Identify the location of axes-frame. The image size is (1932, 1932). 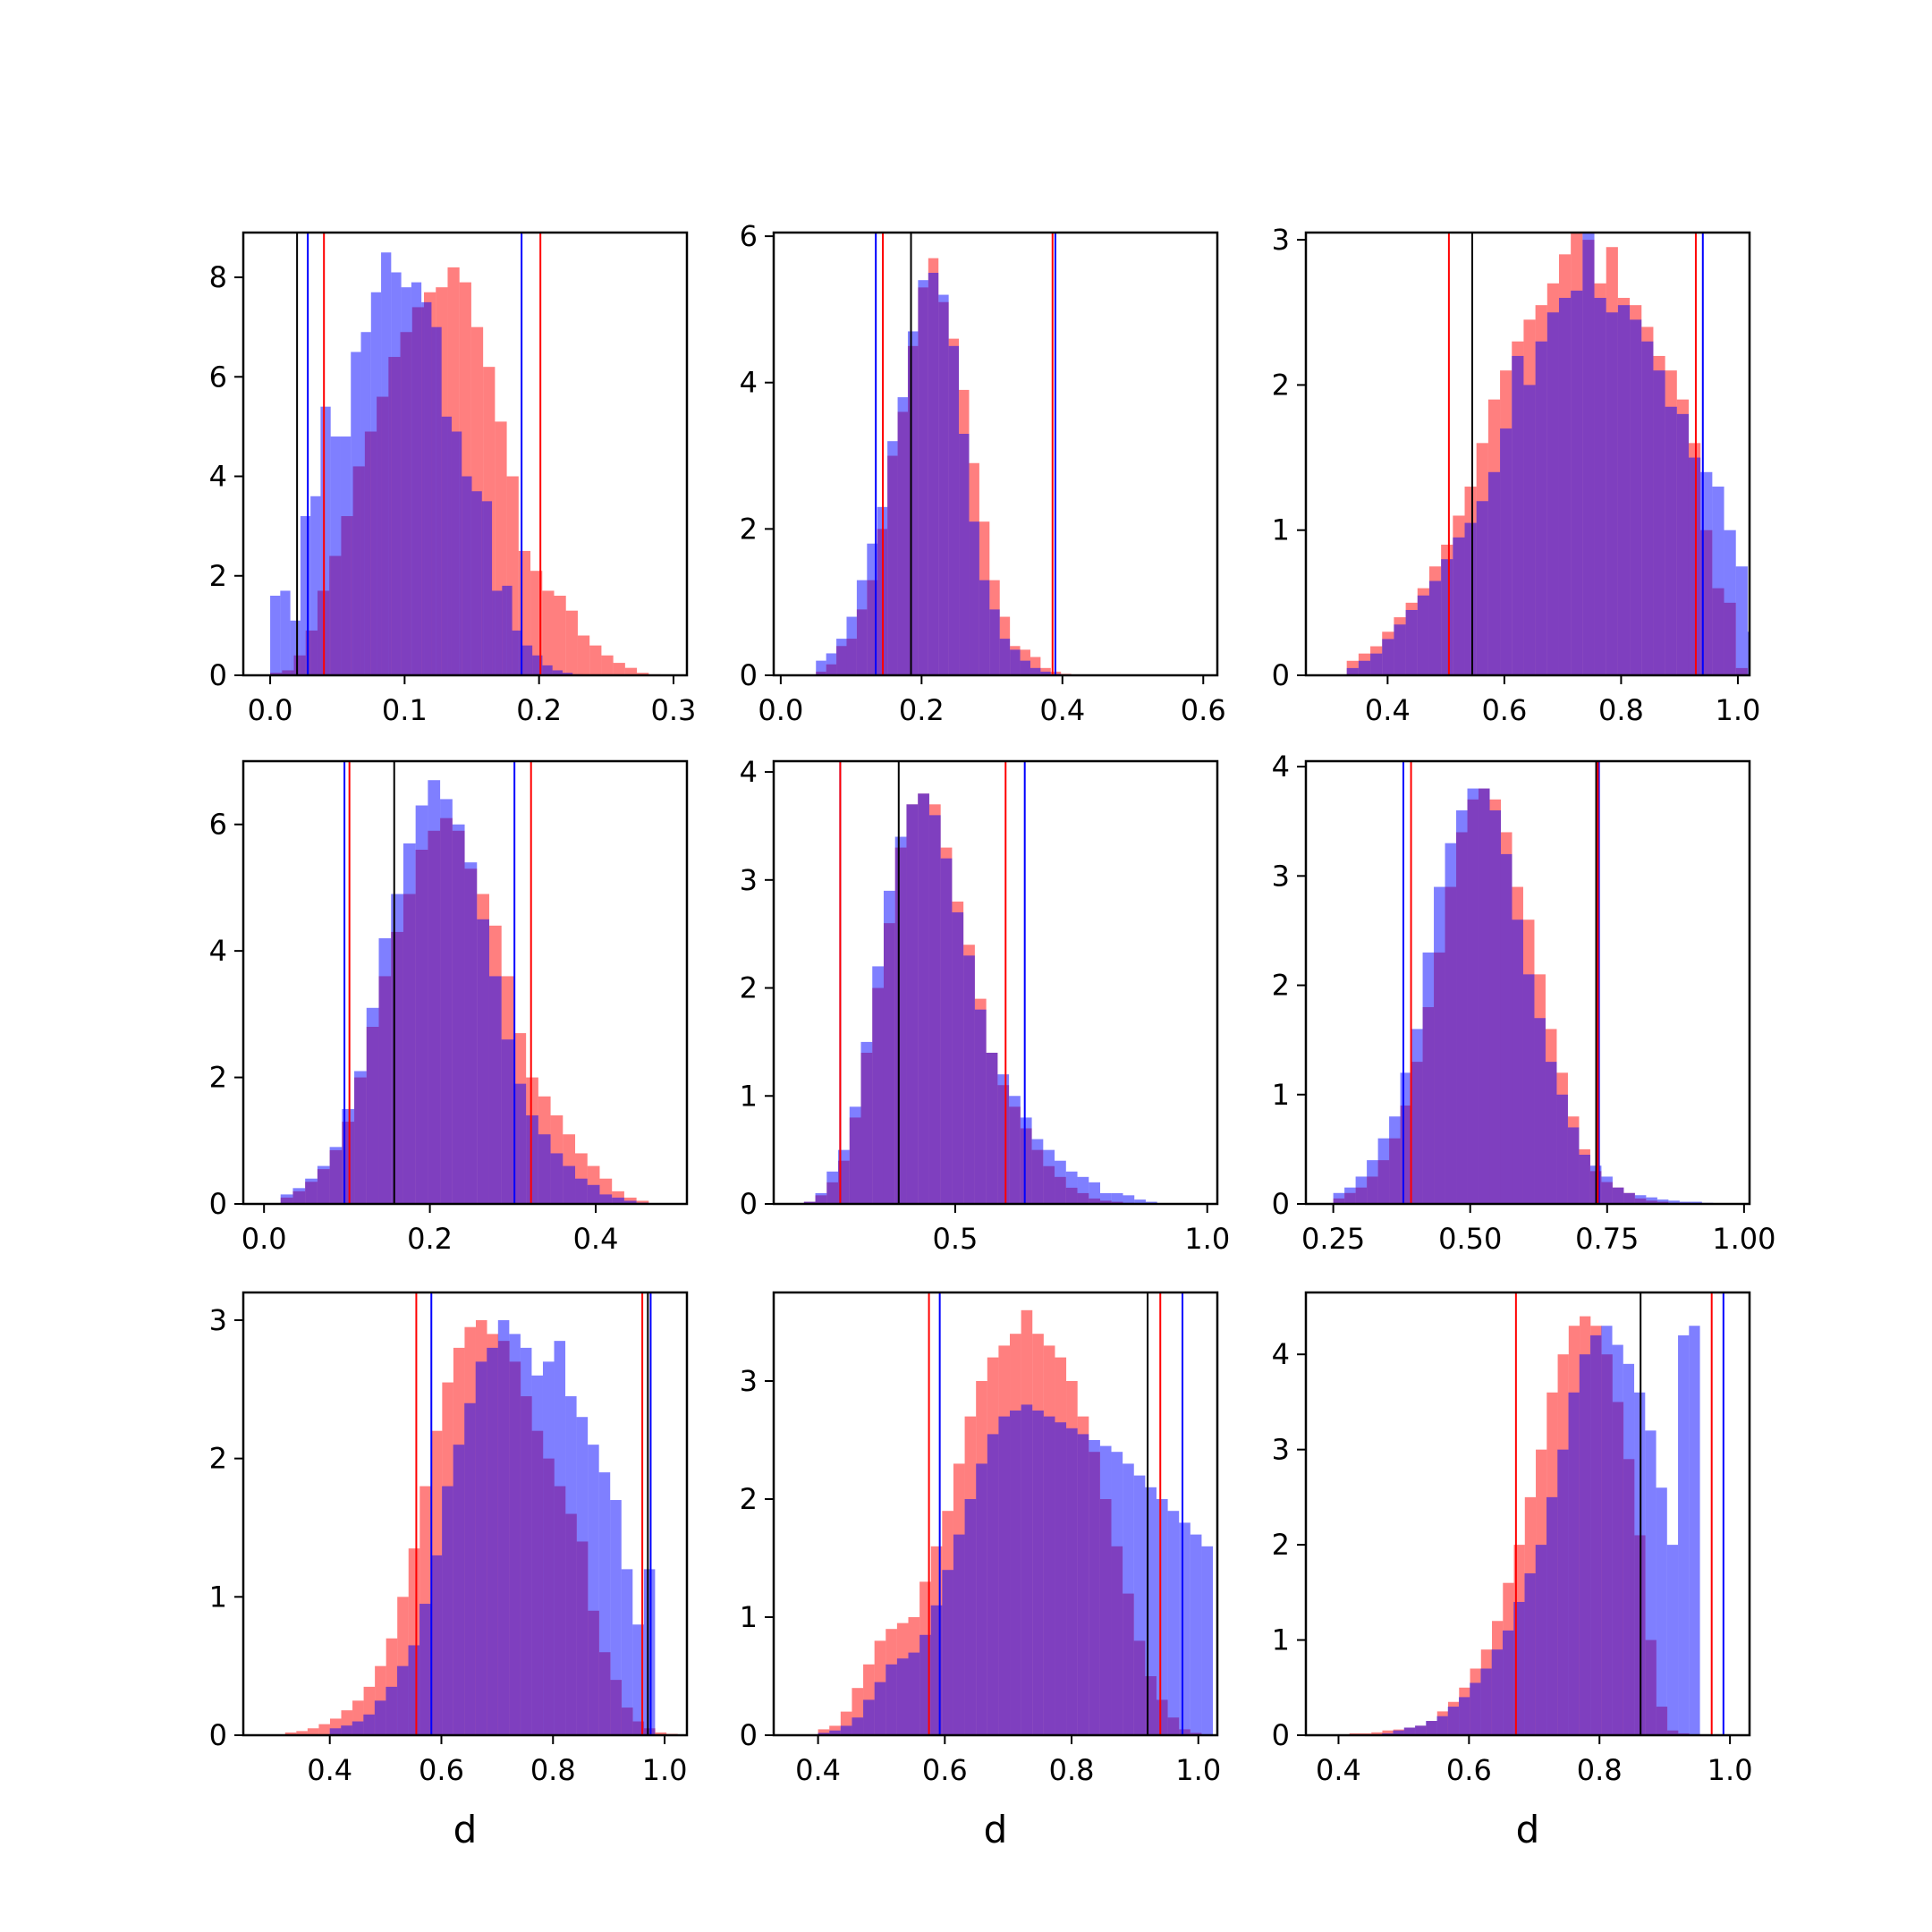
(465, 1514).